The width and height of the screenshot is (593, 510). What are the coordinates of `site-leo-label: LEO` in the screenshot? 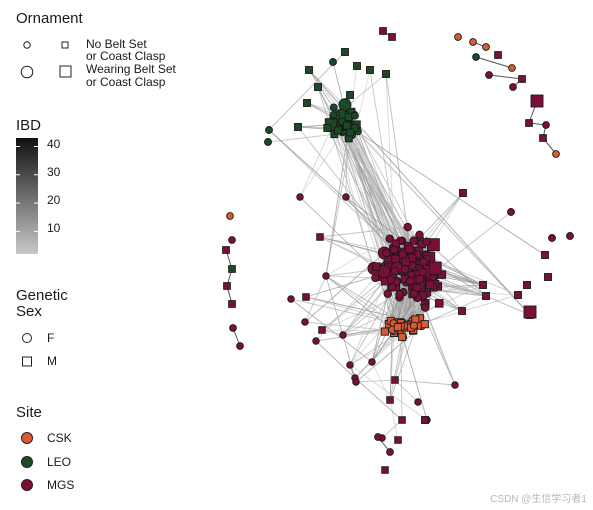 It's located at (59, 462).